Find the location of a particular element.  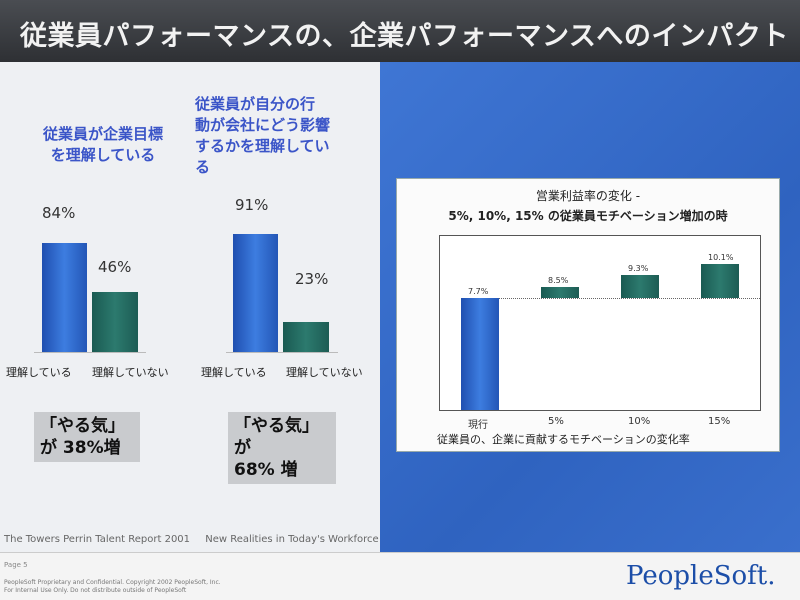

group1-label-understand: 理解している is located at coordinates (39, 372).